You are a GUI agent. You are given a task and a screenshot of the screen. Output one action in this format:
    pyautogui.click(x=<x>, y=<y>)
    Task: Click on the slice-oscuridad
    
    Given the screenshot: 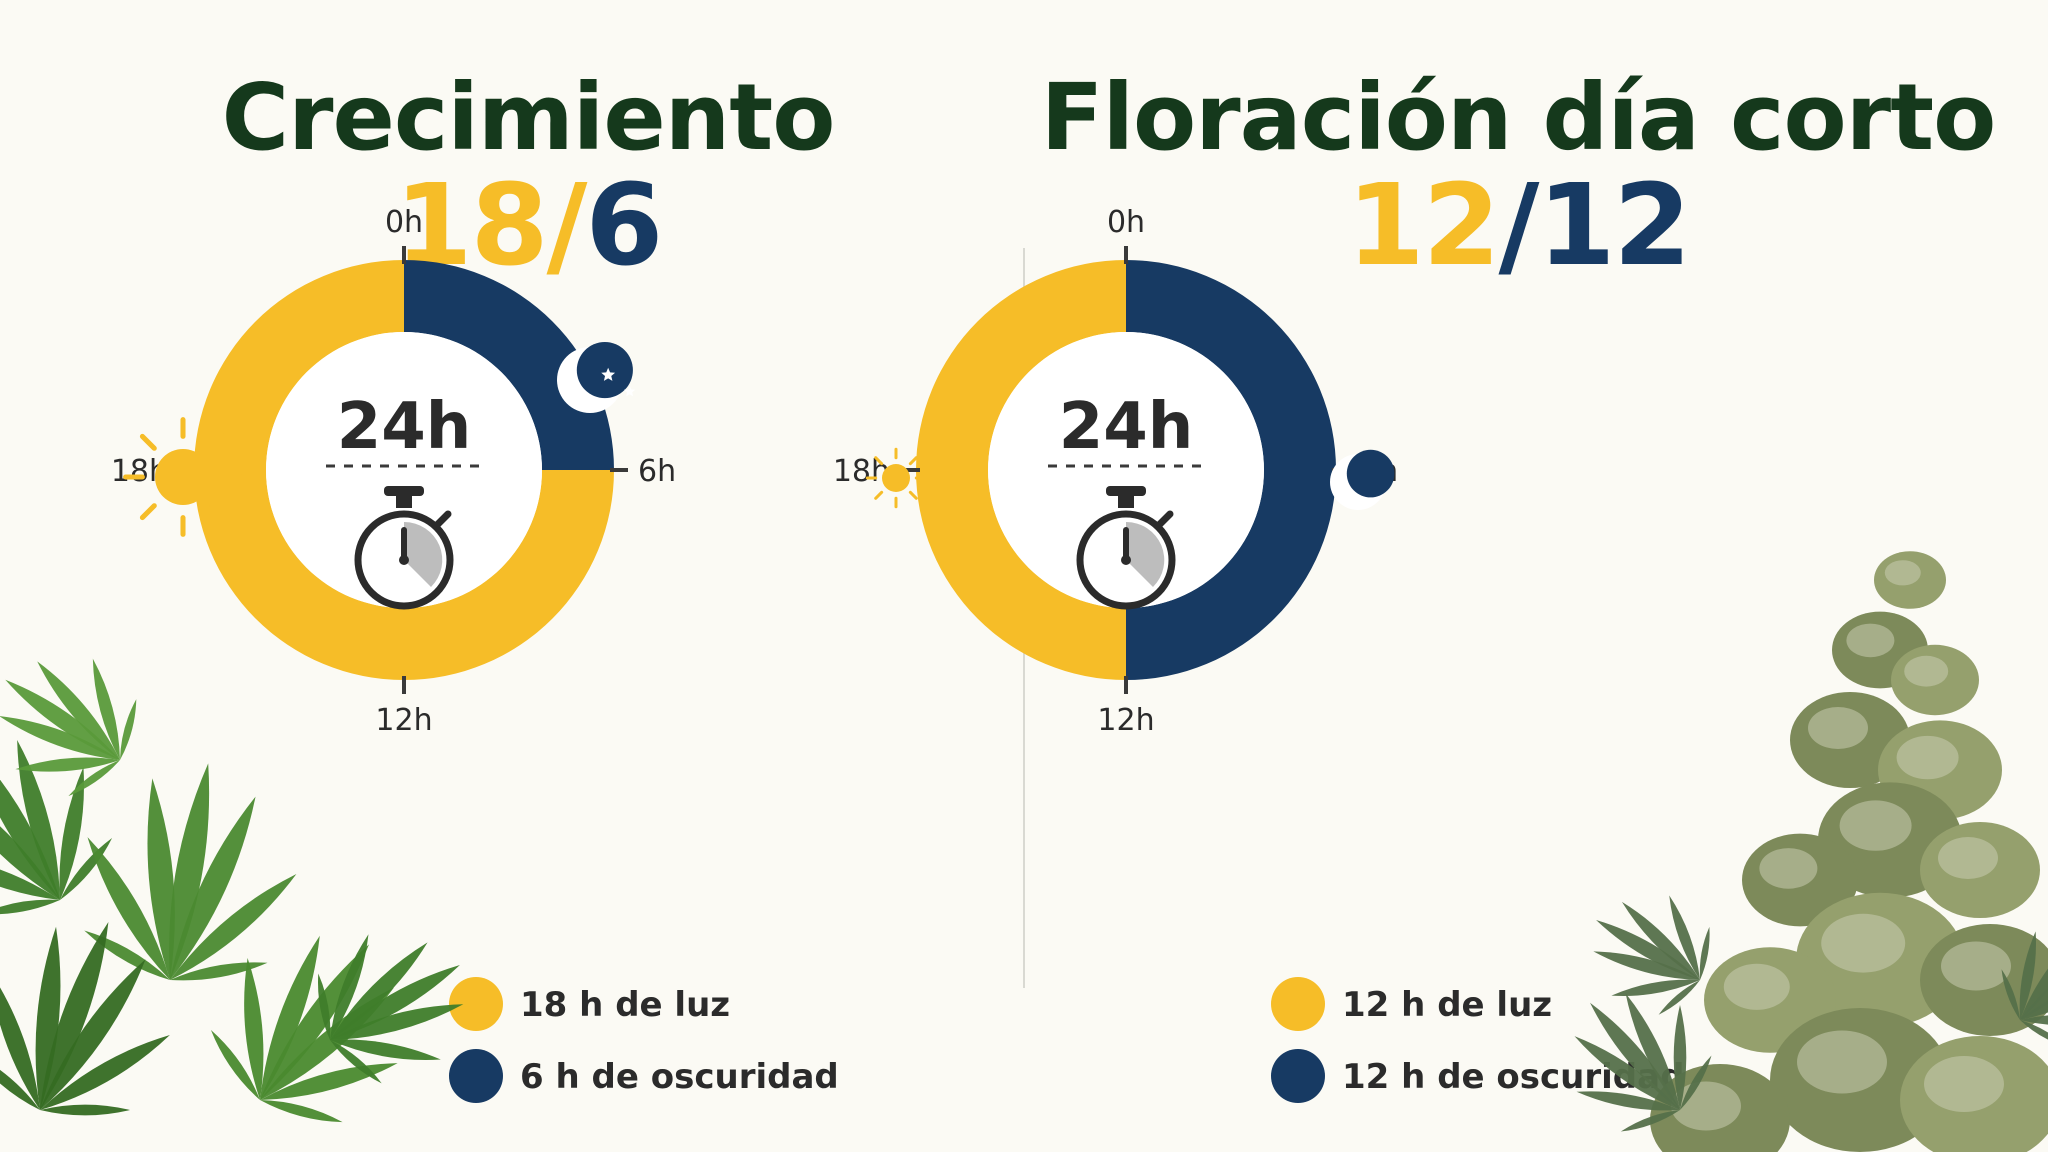 What is the action you would take?
    pyautogui.click(x=1231, y=470)
    